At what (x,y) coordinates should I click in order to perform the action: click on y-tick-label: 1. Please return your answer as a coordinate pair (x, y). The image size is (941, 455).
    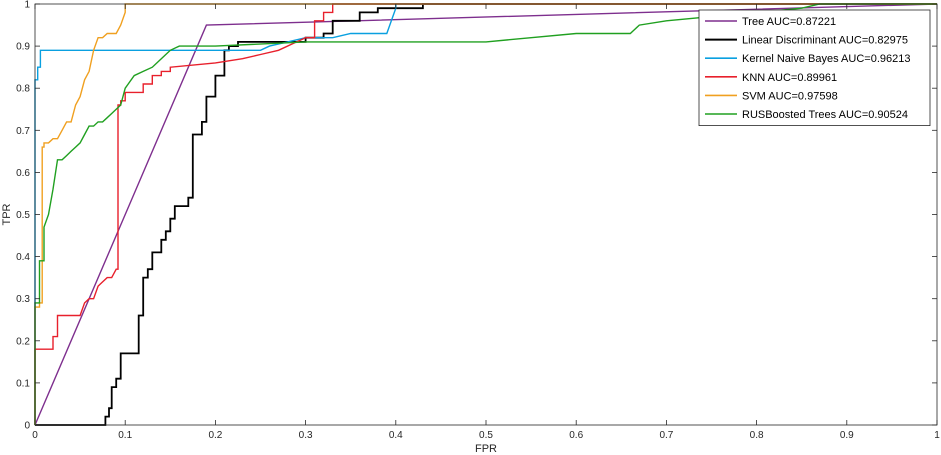
    Looking at the image, I should click on (27, 5).